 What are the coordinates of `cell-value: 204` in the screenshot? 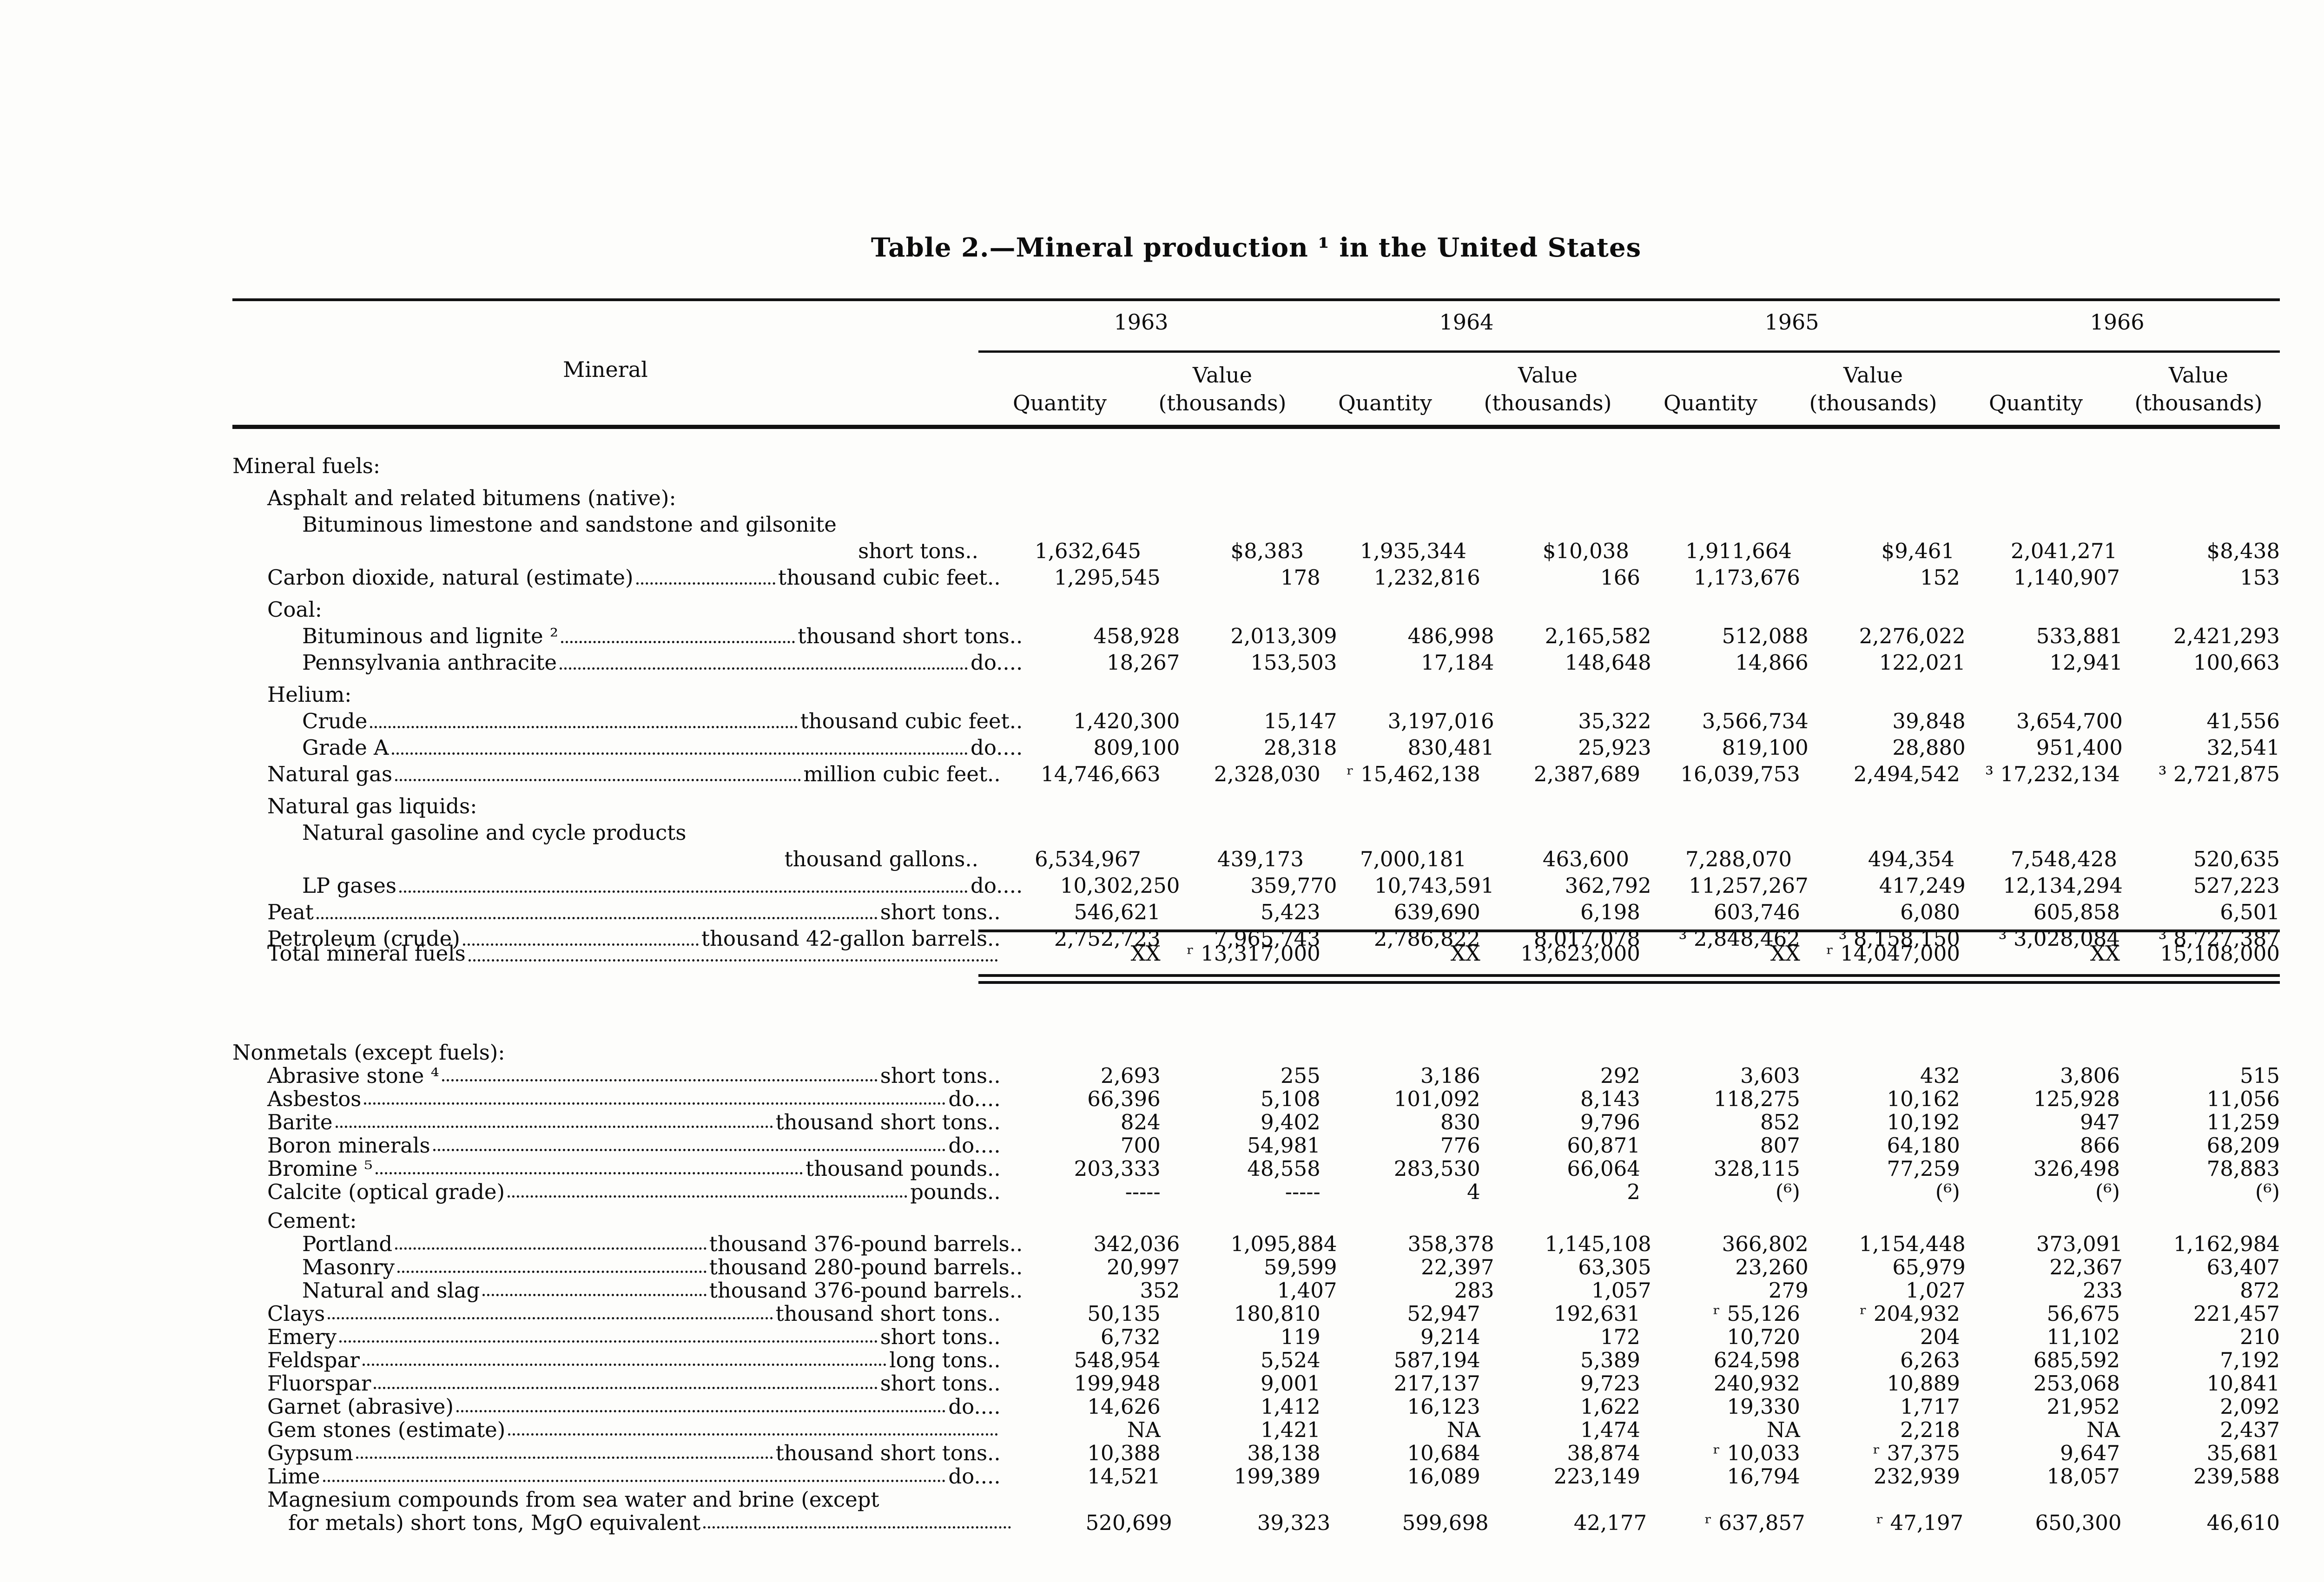 It's located at (1940, 1337).